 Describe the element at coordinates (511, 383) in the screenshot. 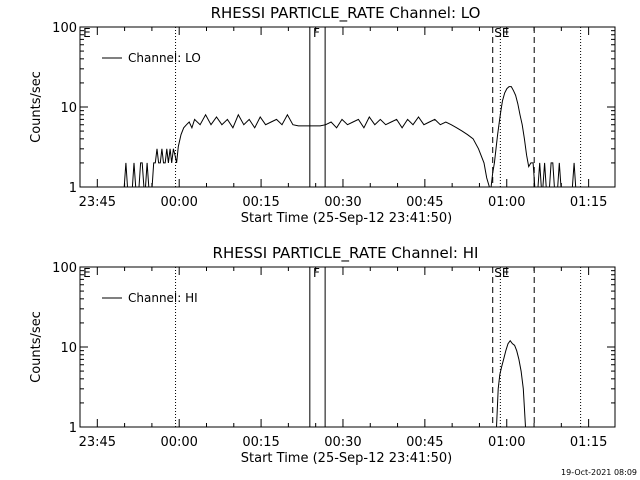

I see `data-series-line` at that location.